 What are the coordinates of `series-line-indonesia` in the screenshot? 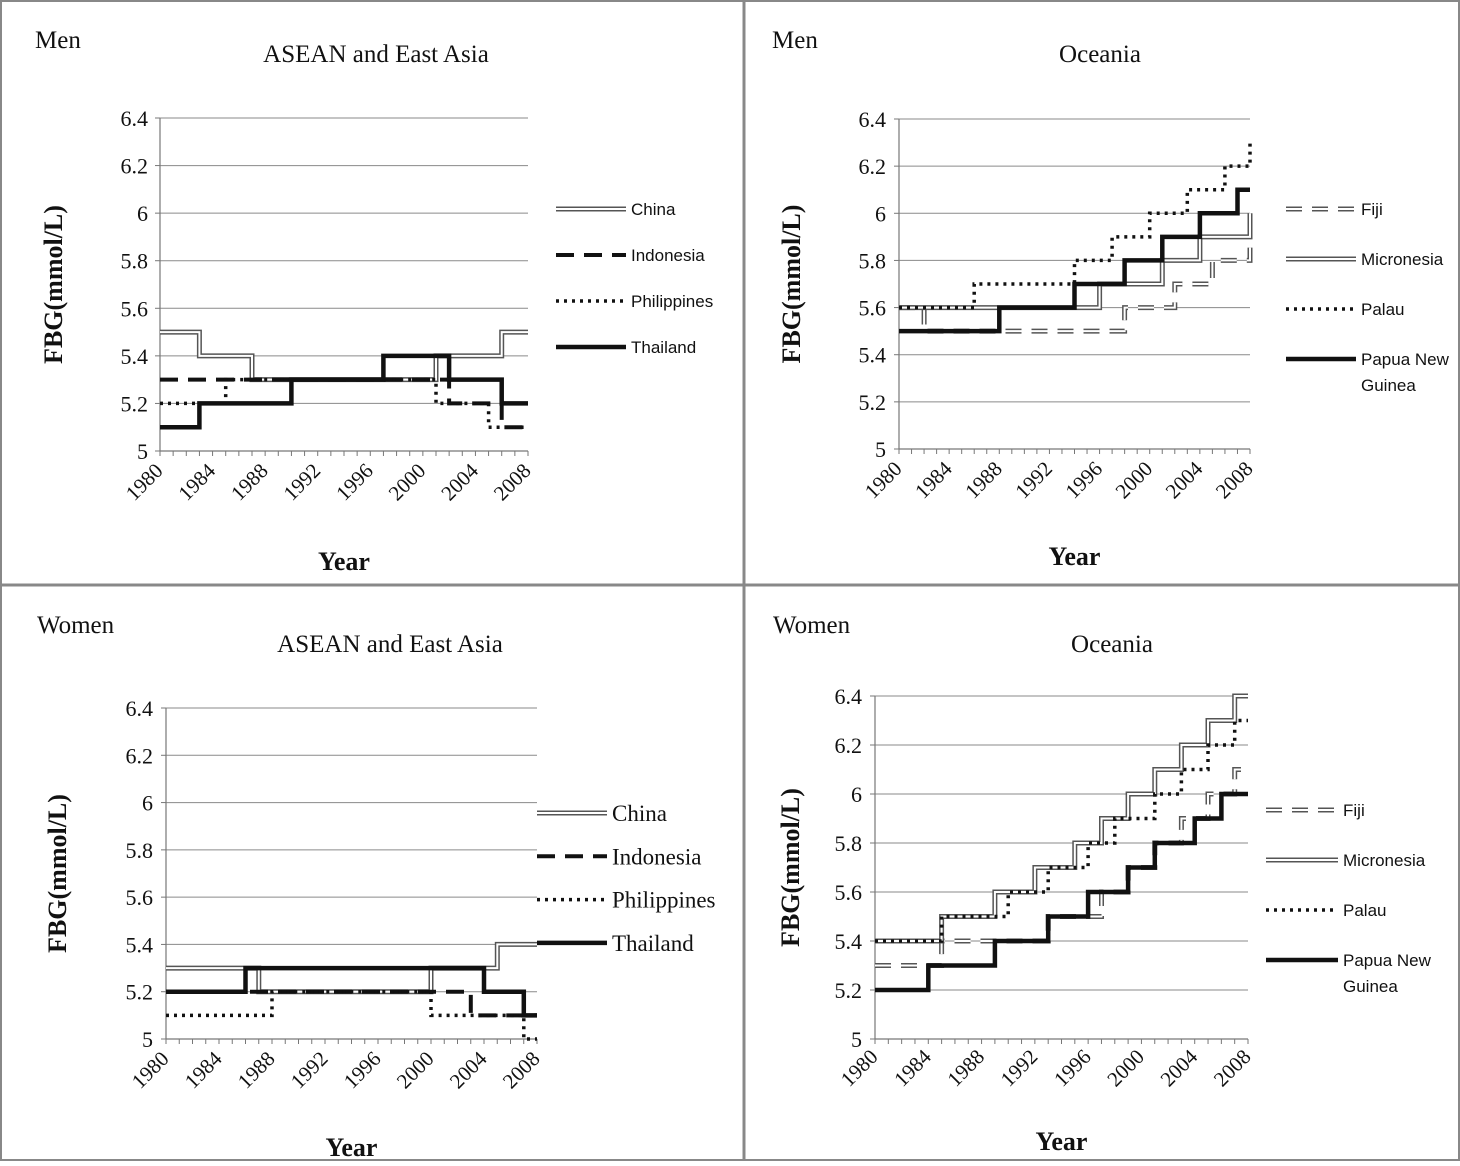 It's located at (351, 1003).